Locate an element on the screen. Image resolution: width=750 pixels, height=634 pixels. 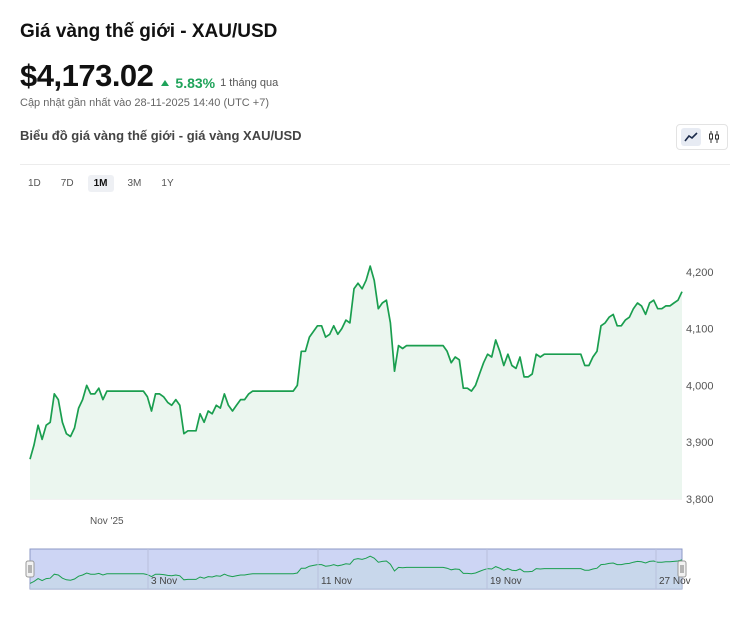
candlestick-icon is located at coordinates (713, 137).